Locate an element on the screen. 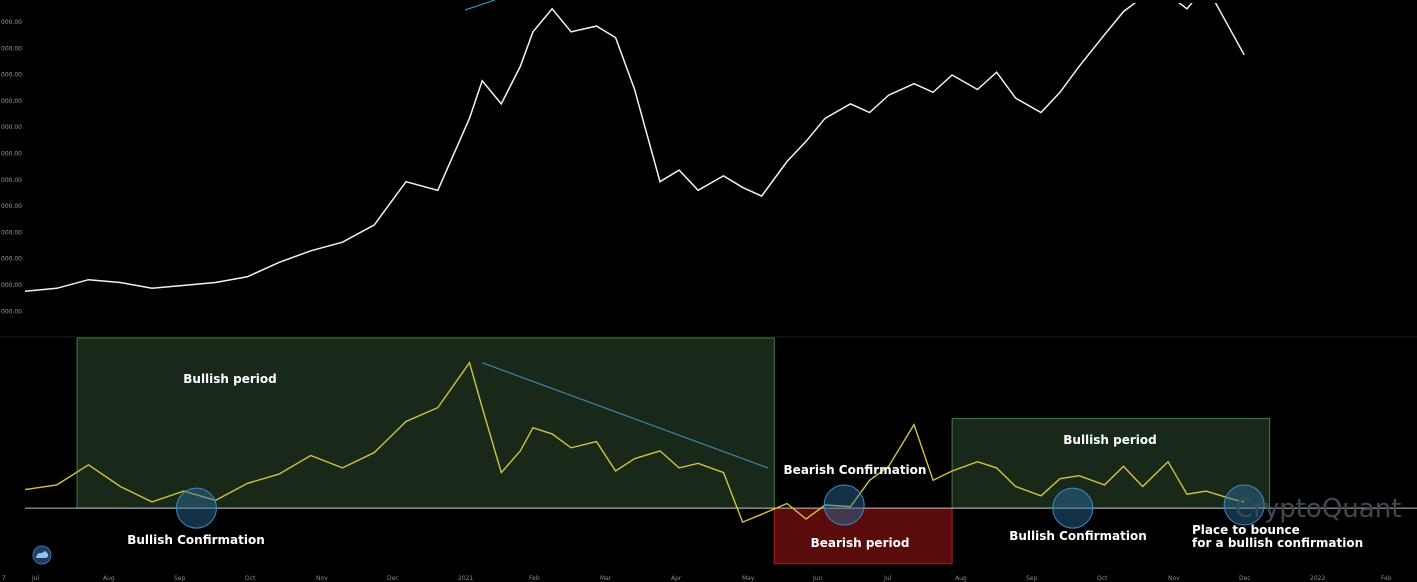  bullish-period-label-1: Bullish period is located at coordinates (230, 379).